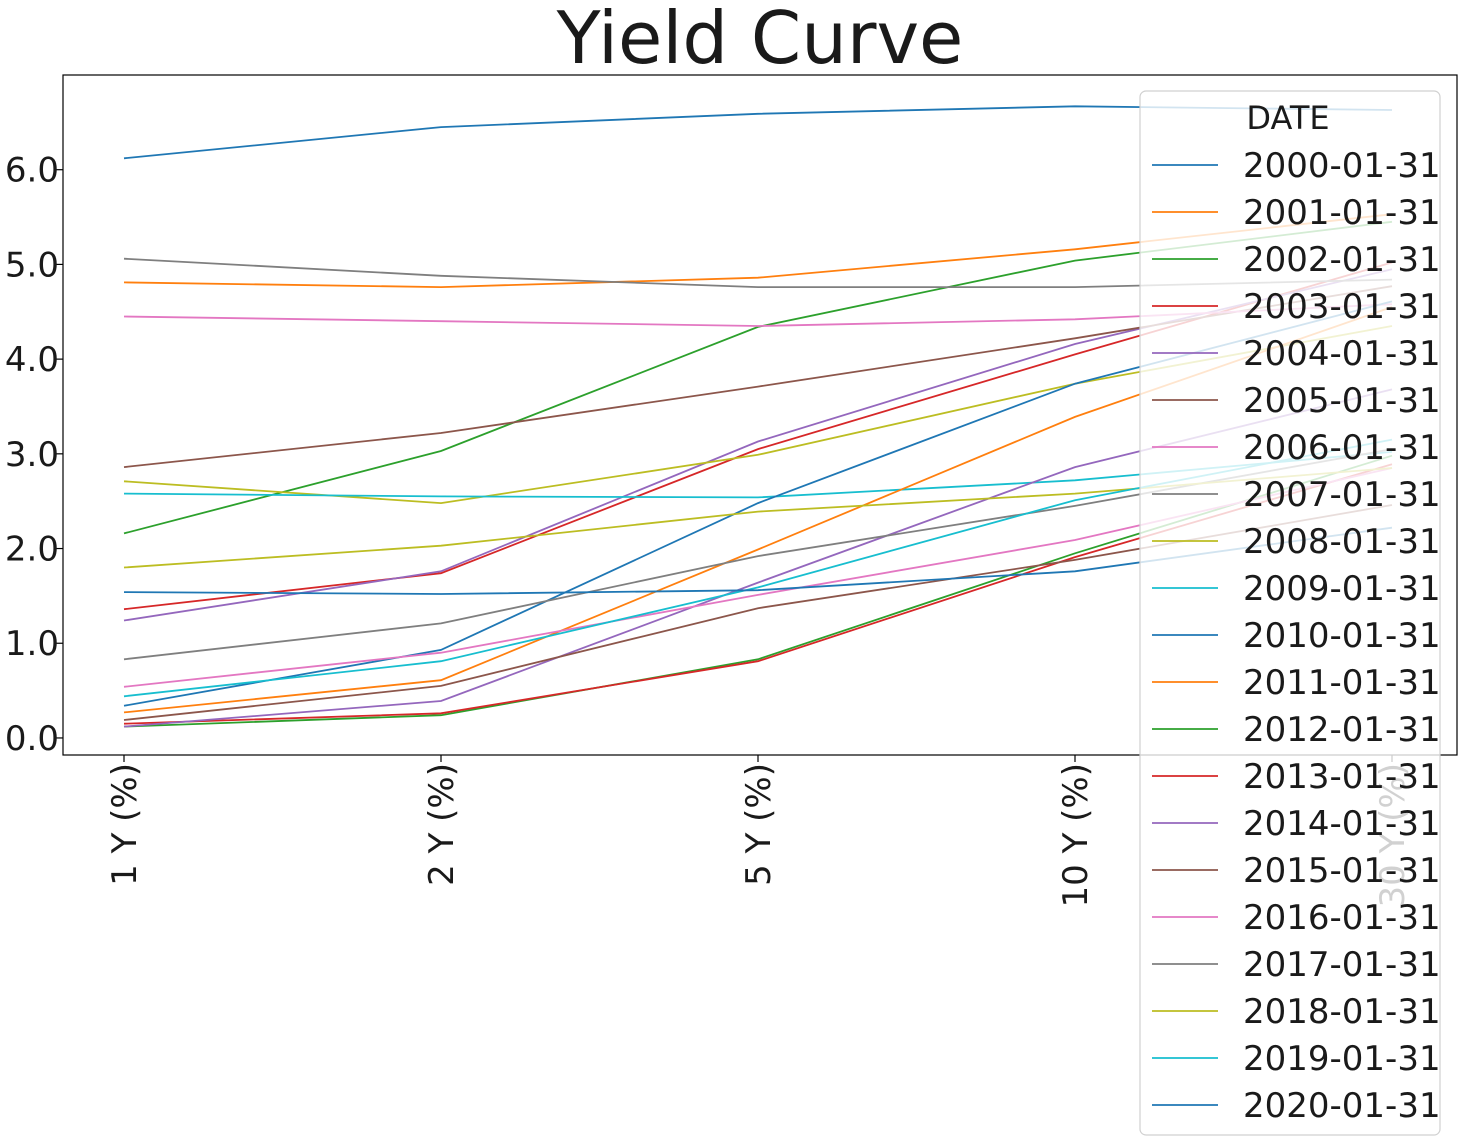  I want to click on x-tick-label: 10 Y (%), so click(1076, 835).